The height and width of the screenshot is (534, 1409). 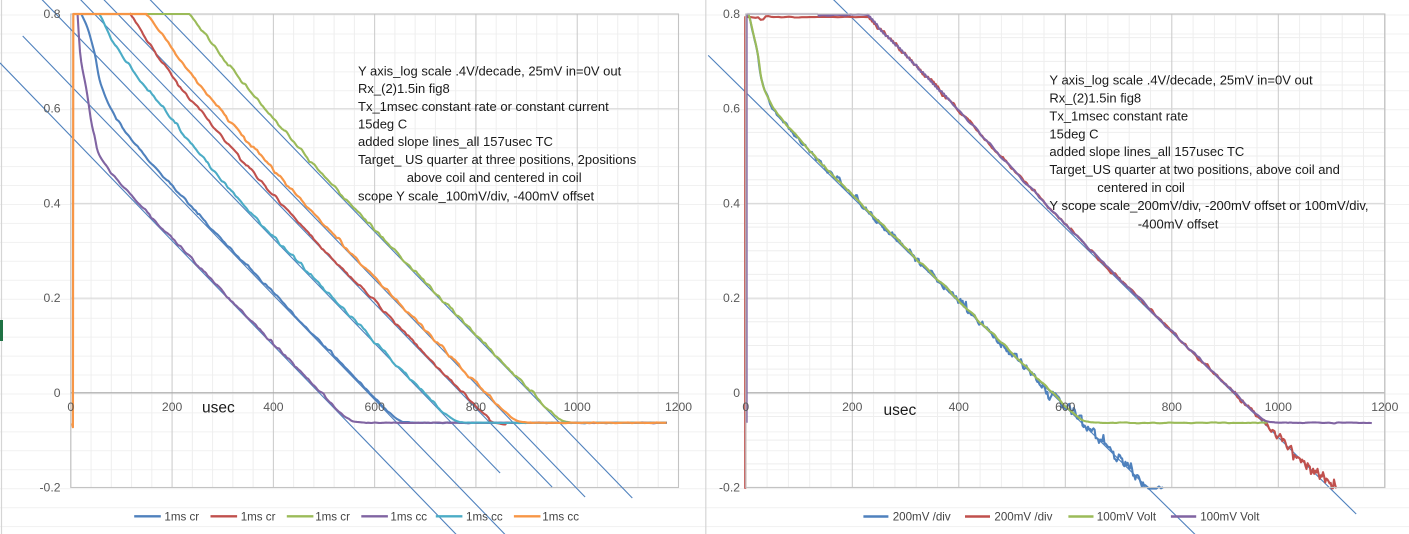 What do you see at coordinates (1141, 187) in the screenshot?
I see `svg-text: centered in coil` at bounding box center [1141, 187].